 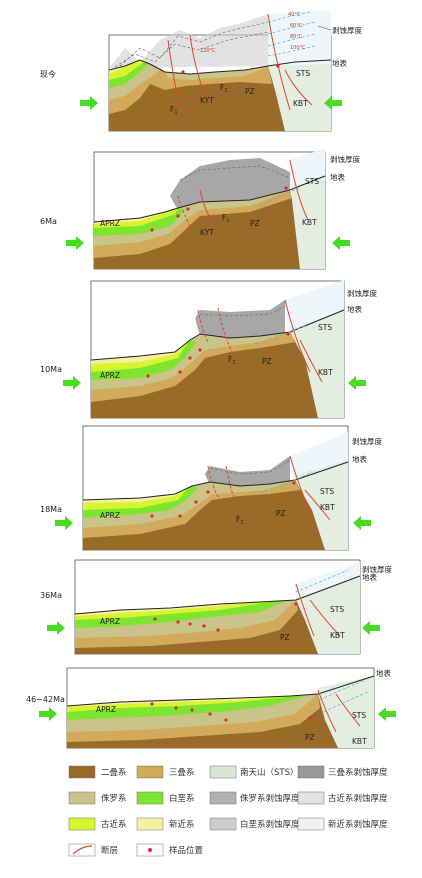 What do you see at coordinates (211, 708) in the screenshot?
I see `stage-46-42ma: 46~42Ma APRZ 地表 STS KBT PZ` at bounding box center [211, 708].